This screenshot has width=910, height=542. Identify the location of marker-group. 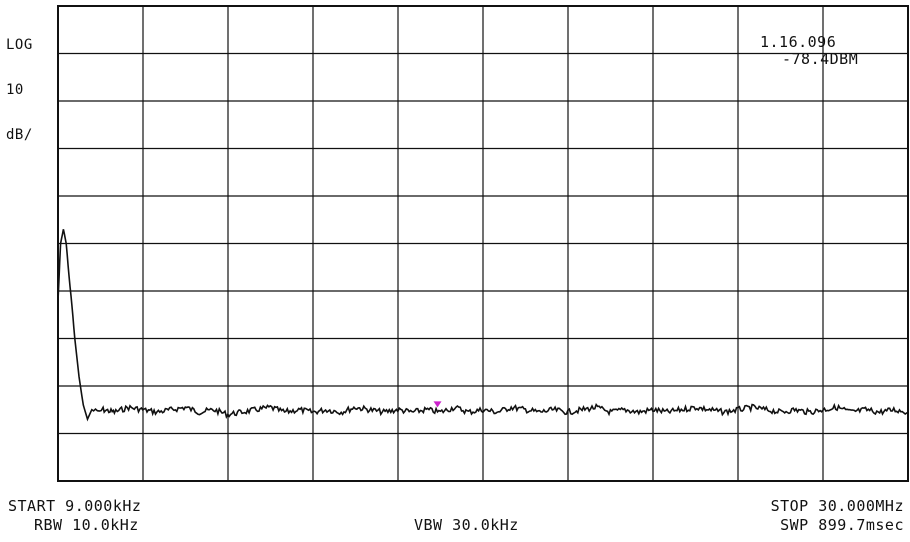
(437, 404).